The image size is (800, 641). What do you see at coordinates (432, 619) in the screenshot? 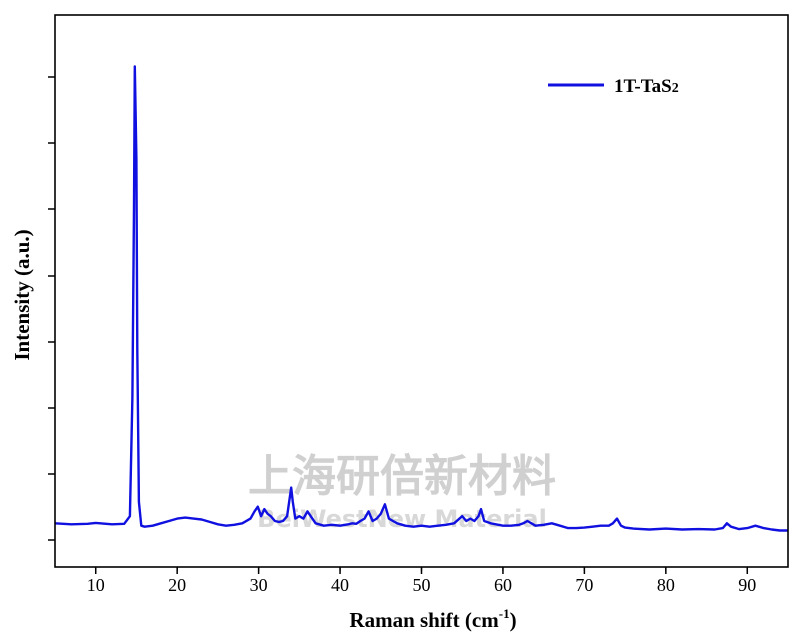
I see `x-axis-title: Raman shift (cm-1)` at bounding box center [432, 619].